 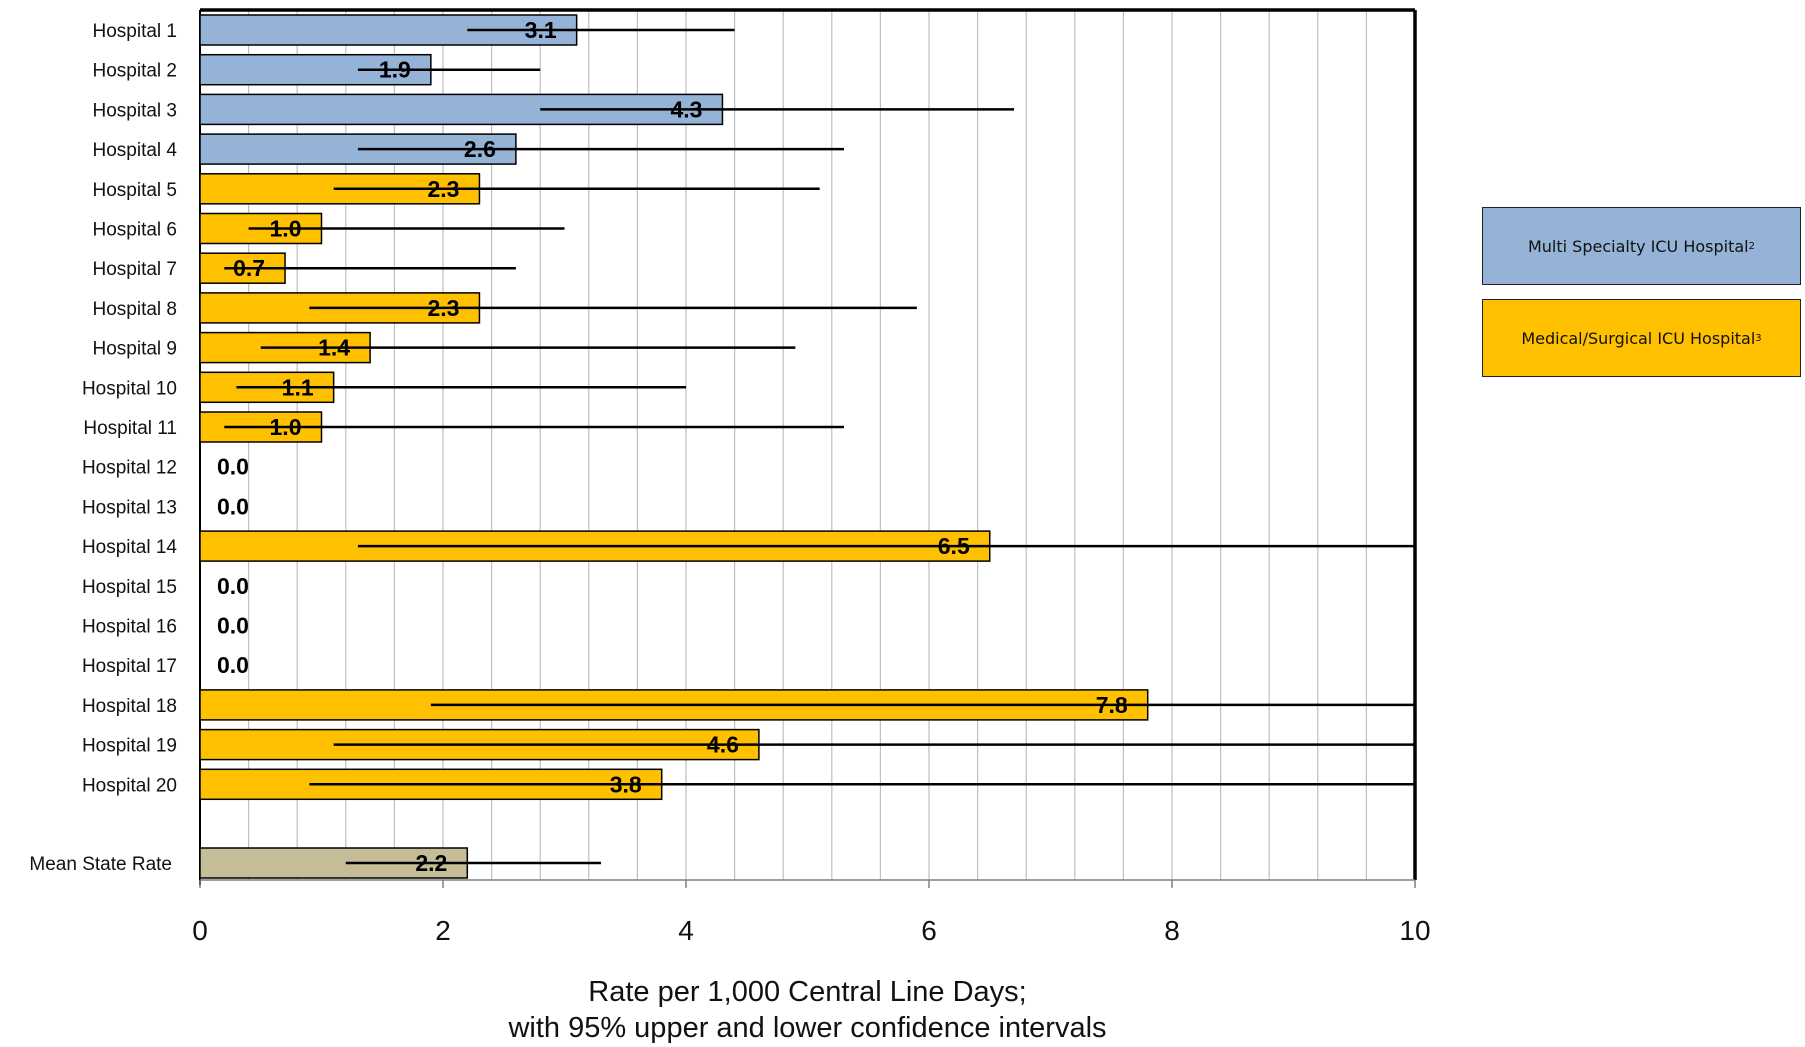 I want to click on legend-item-medical-surgical: Medical/Surgical ICU Hospital 3, so click(x=1641, y=338).